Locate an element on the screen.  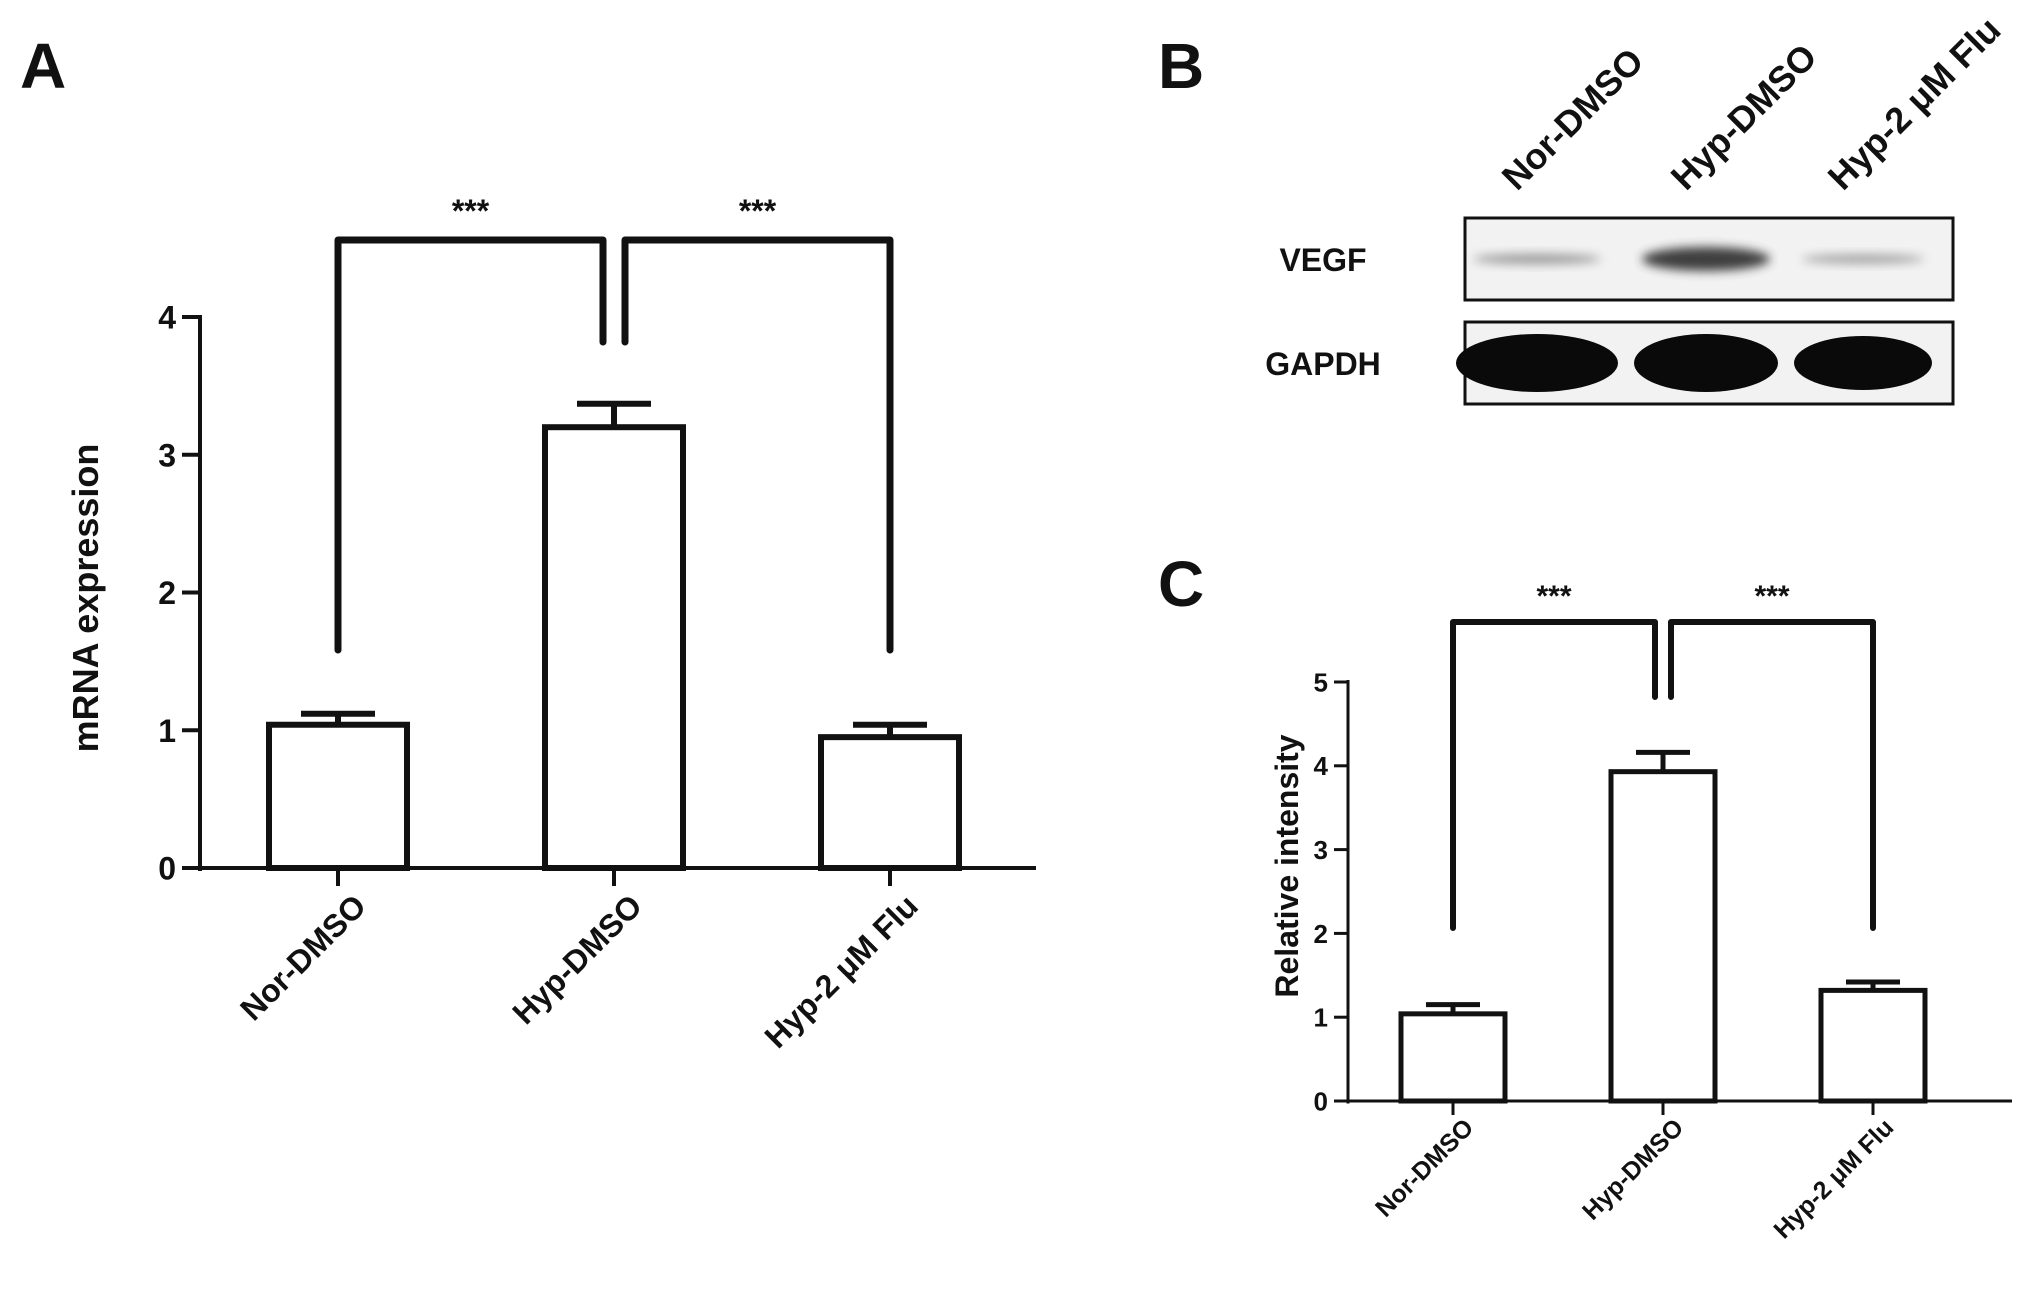
panel-c-bars is located at coordinates (1663, 936).